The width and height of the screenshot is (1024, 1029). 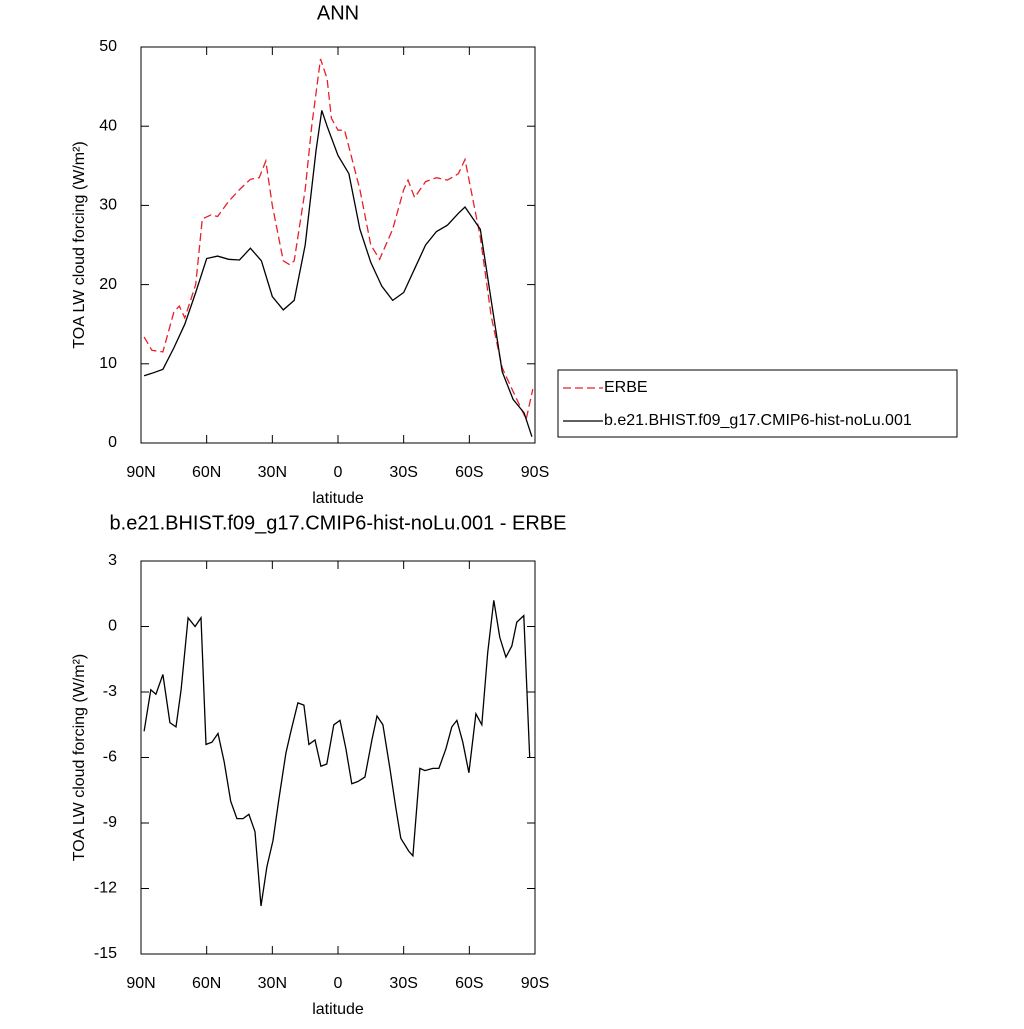 I want to click on y-tick-label: -6, so click(x=110, y=757).